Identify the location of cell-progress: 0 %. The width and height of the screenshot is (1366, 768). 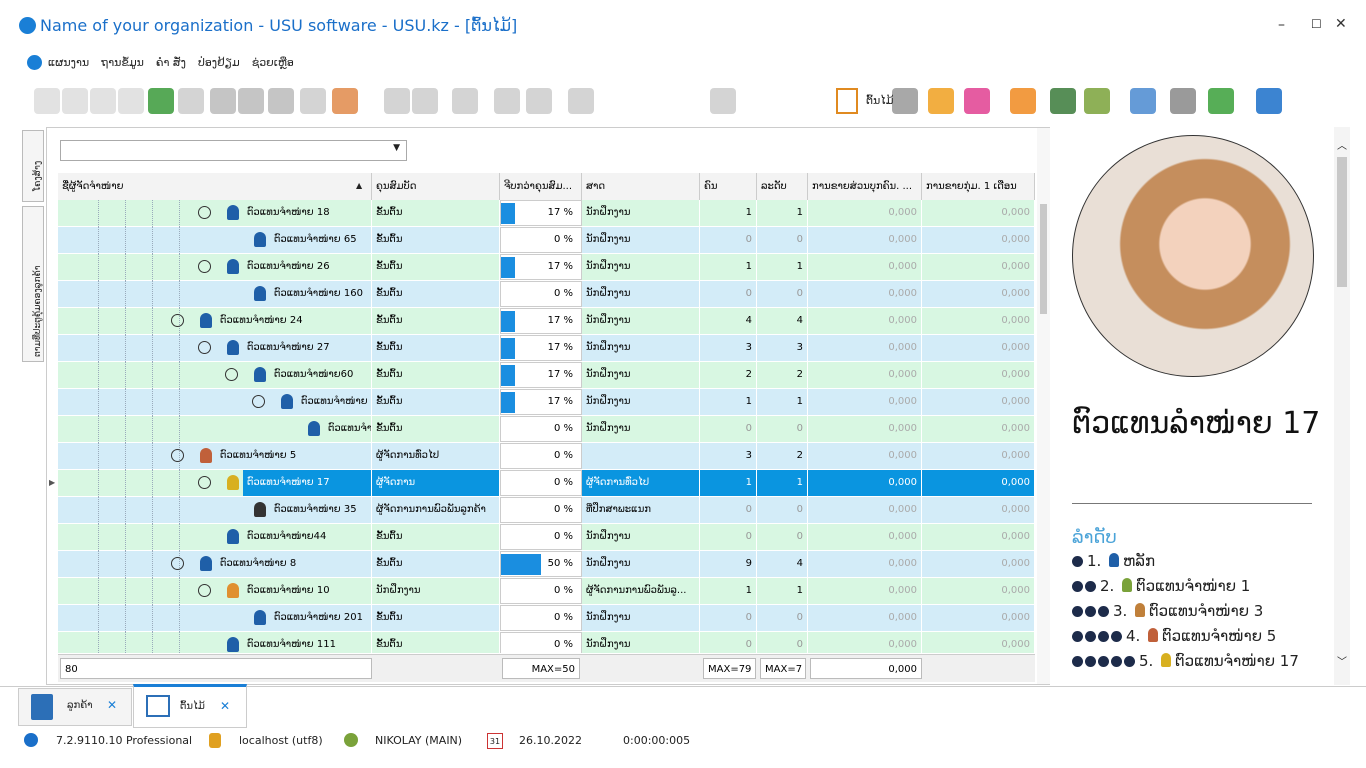
(541, 510).